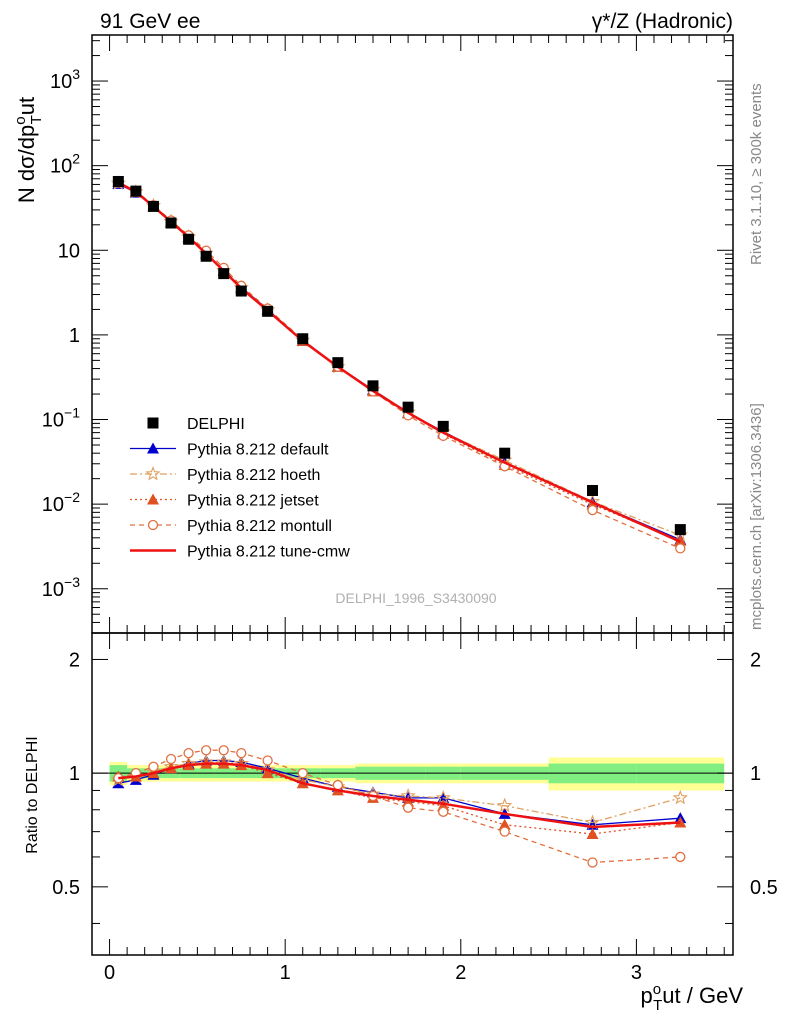 The image size is (786, 1024). What do you see at coordinates (755, 660) in the screenshot?
I see `y-tick-label-ratio-right: 2` at bounding box center [755, 660].